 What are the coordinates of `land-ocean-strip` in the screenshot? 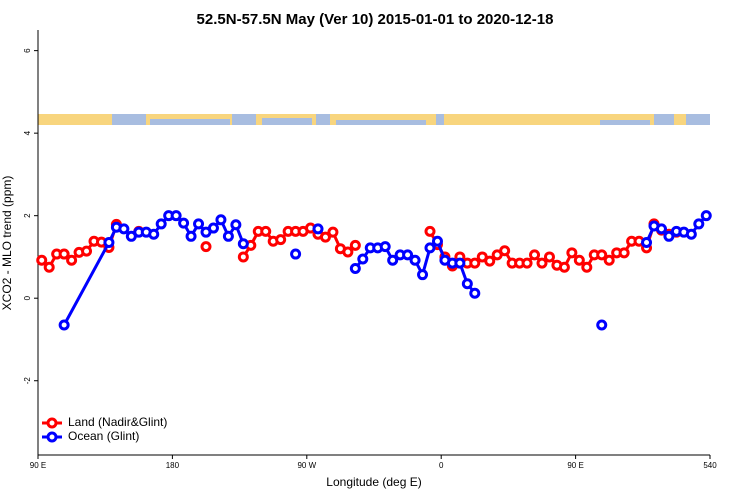 It's located at (374, 119).